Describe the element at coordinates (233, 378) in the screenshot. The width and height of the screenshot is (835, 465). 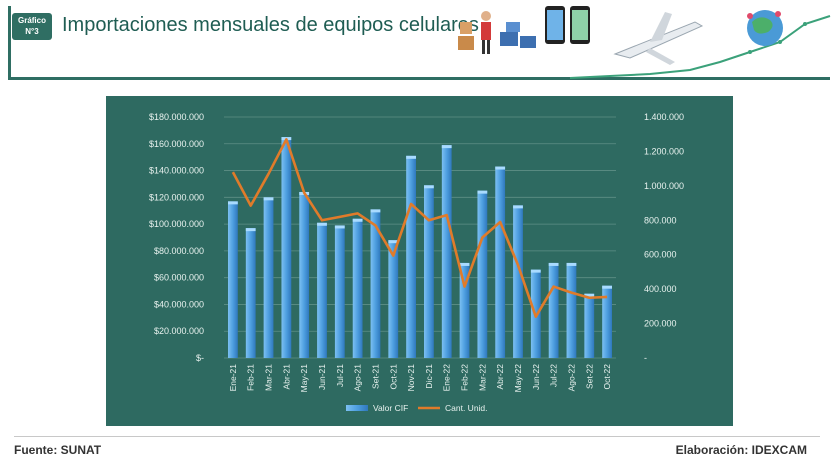
I see `x-tick-label: Ene-21` at that location.